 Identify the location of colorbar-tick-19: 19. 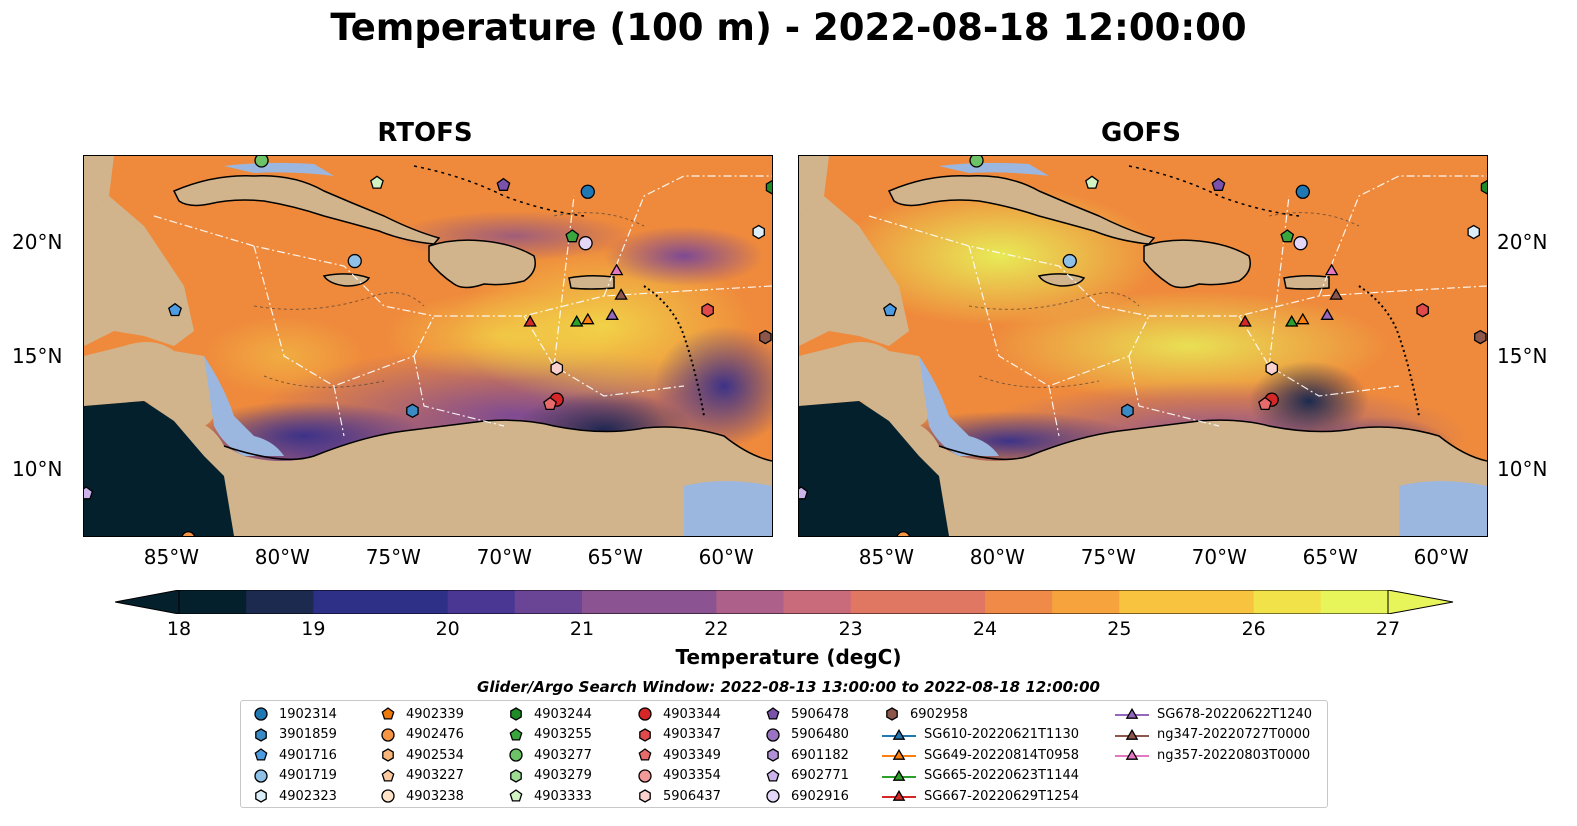
(313, 629).